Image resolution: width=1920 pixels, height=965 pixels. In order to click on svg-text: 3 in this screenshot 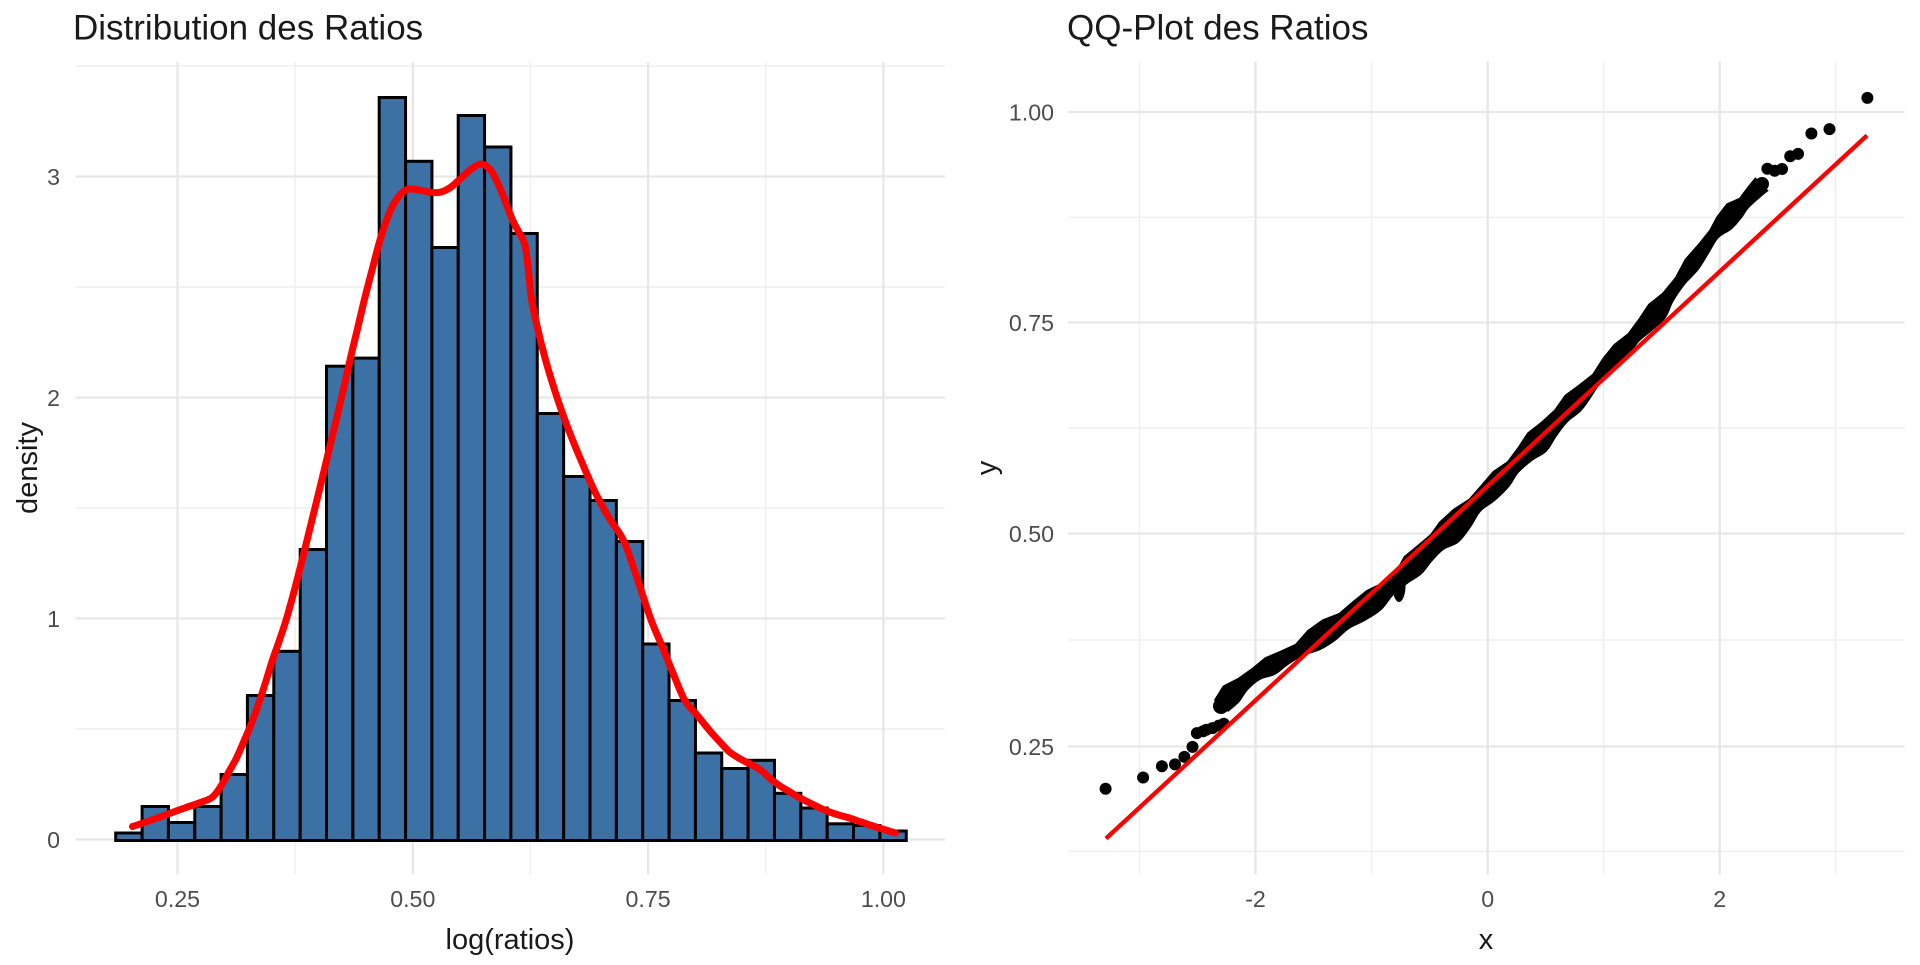, I will do `click(53, 177)`.